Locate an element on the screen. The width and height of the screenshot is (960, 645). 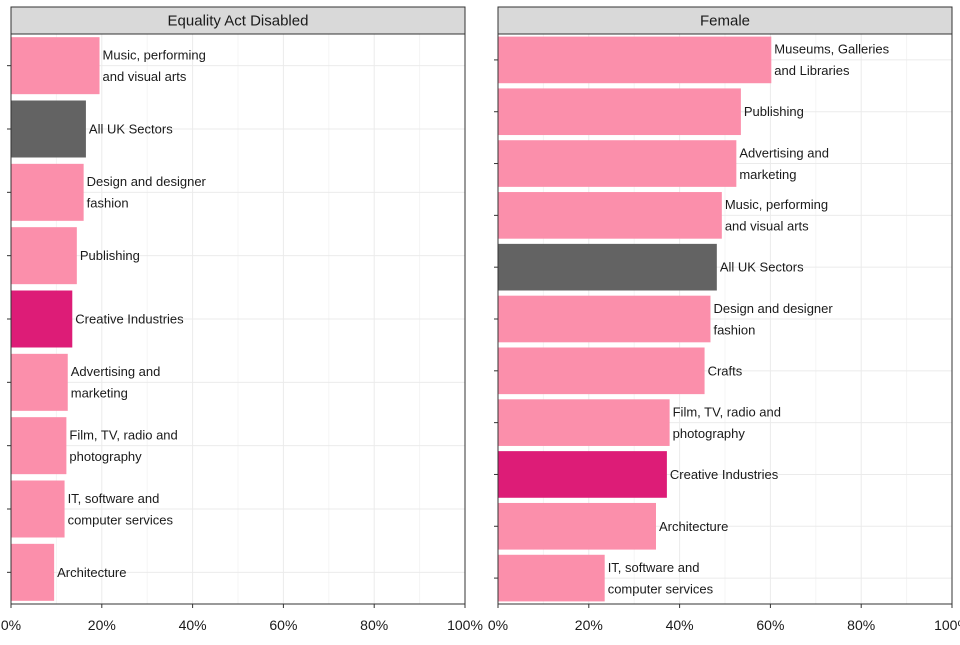
bar-label: and Libraries is located at coordinates (812, 70).